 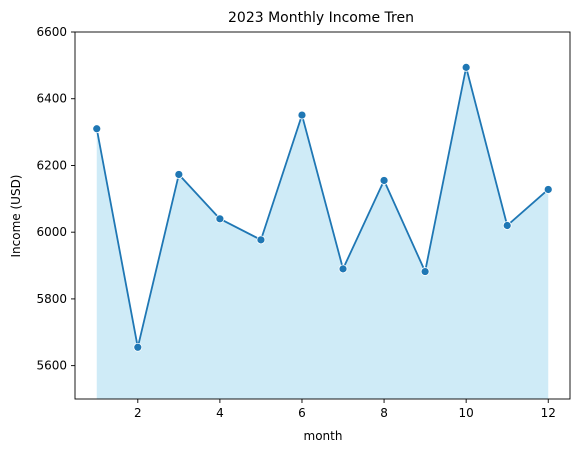 I want to click on y-tick-label: 6200, so click(x=51, y=165).